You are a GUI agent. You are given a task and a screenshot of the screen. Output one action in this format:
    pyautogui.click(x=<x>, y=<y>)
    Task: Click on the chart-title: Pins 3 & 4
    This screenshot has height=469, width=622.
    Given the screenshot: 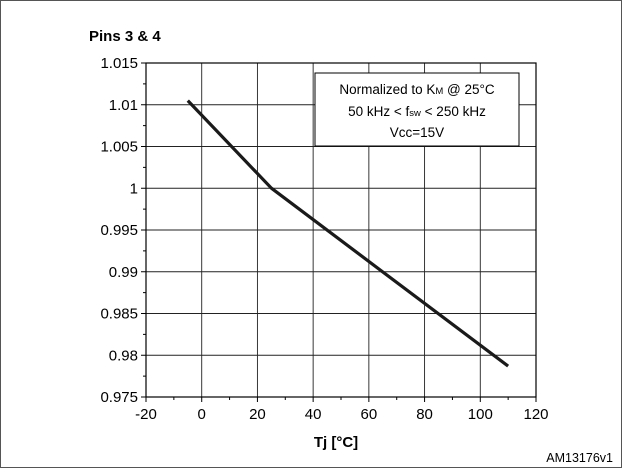 What is the action you would take?
    pyautogui.click(x=125, y=36)
    